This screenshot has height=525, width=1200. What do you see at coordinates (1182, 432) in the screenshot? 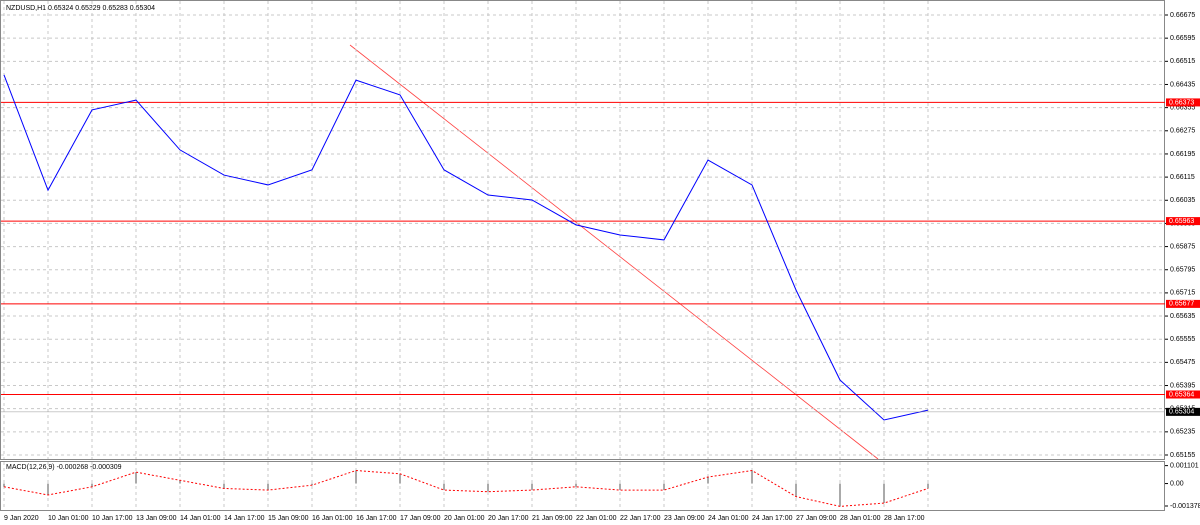
I see `y-tick-label: 0.65235` at bounding box center [1182, 432].